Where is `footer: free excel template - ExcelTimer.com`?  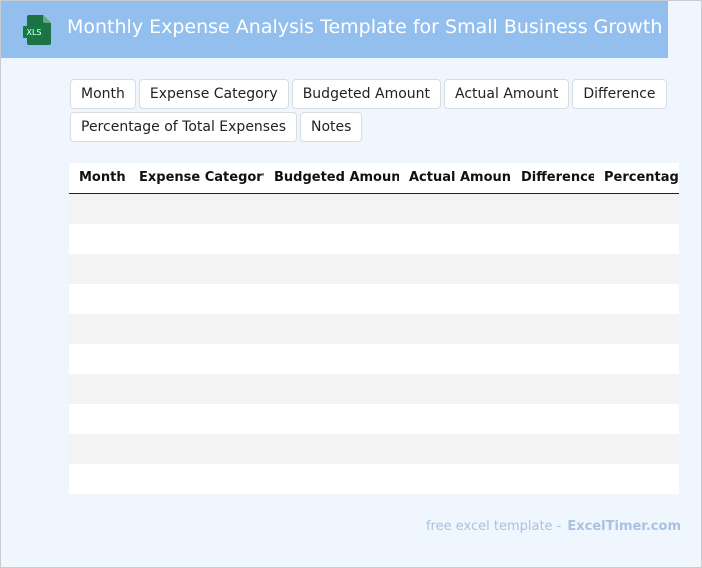 footer: free excel template - ExcelTimer.com is located at coordinates (553, 526).